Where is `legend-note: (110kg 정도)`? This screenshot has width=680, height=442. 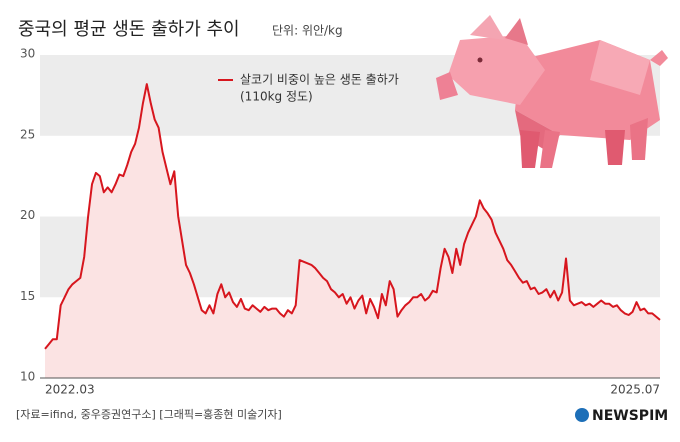
legend-note: (110kg 정도) is located at coordinates (276, 97).